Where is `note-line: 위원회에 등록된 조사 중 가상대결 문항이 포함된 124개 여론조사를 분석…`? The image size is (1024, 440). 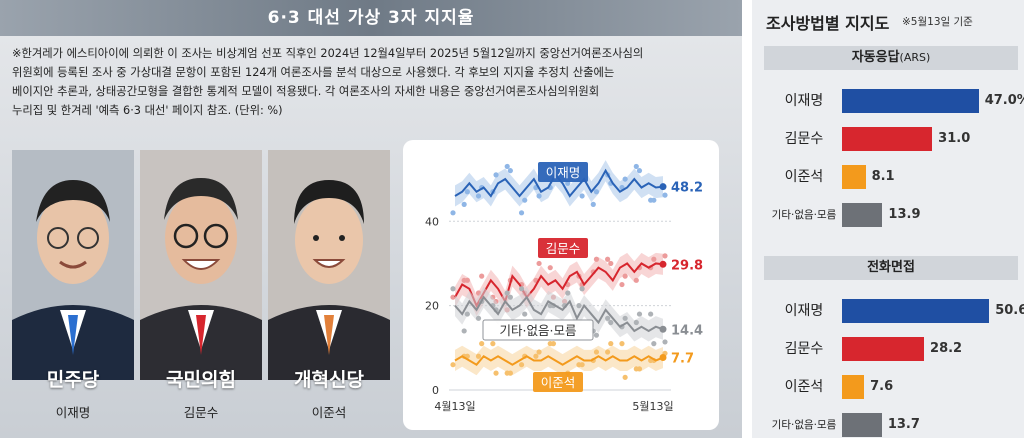
note-line: 위원회에 등록된 조사 중 가상대결 문항이 포함된 124개 여론조사를 분석… is located at coordinates (313, 72).